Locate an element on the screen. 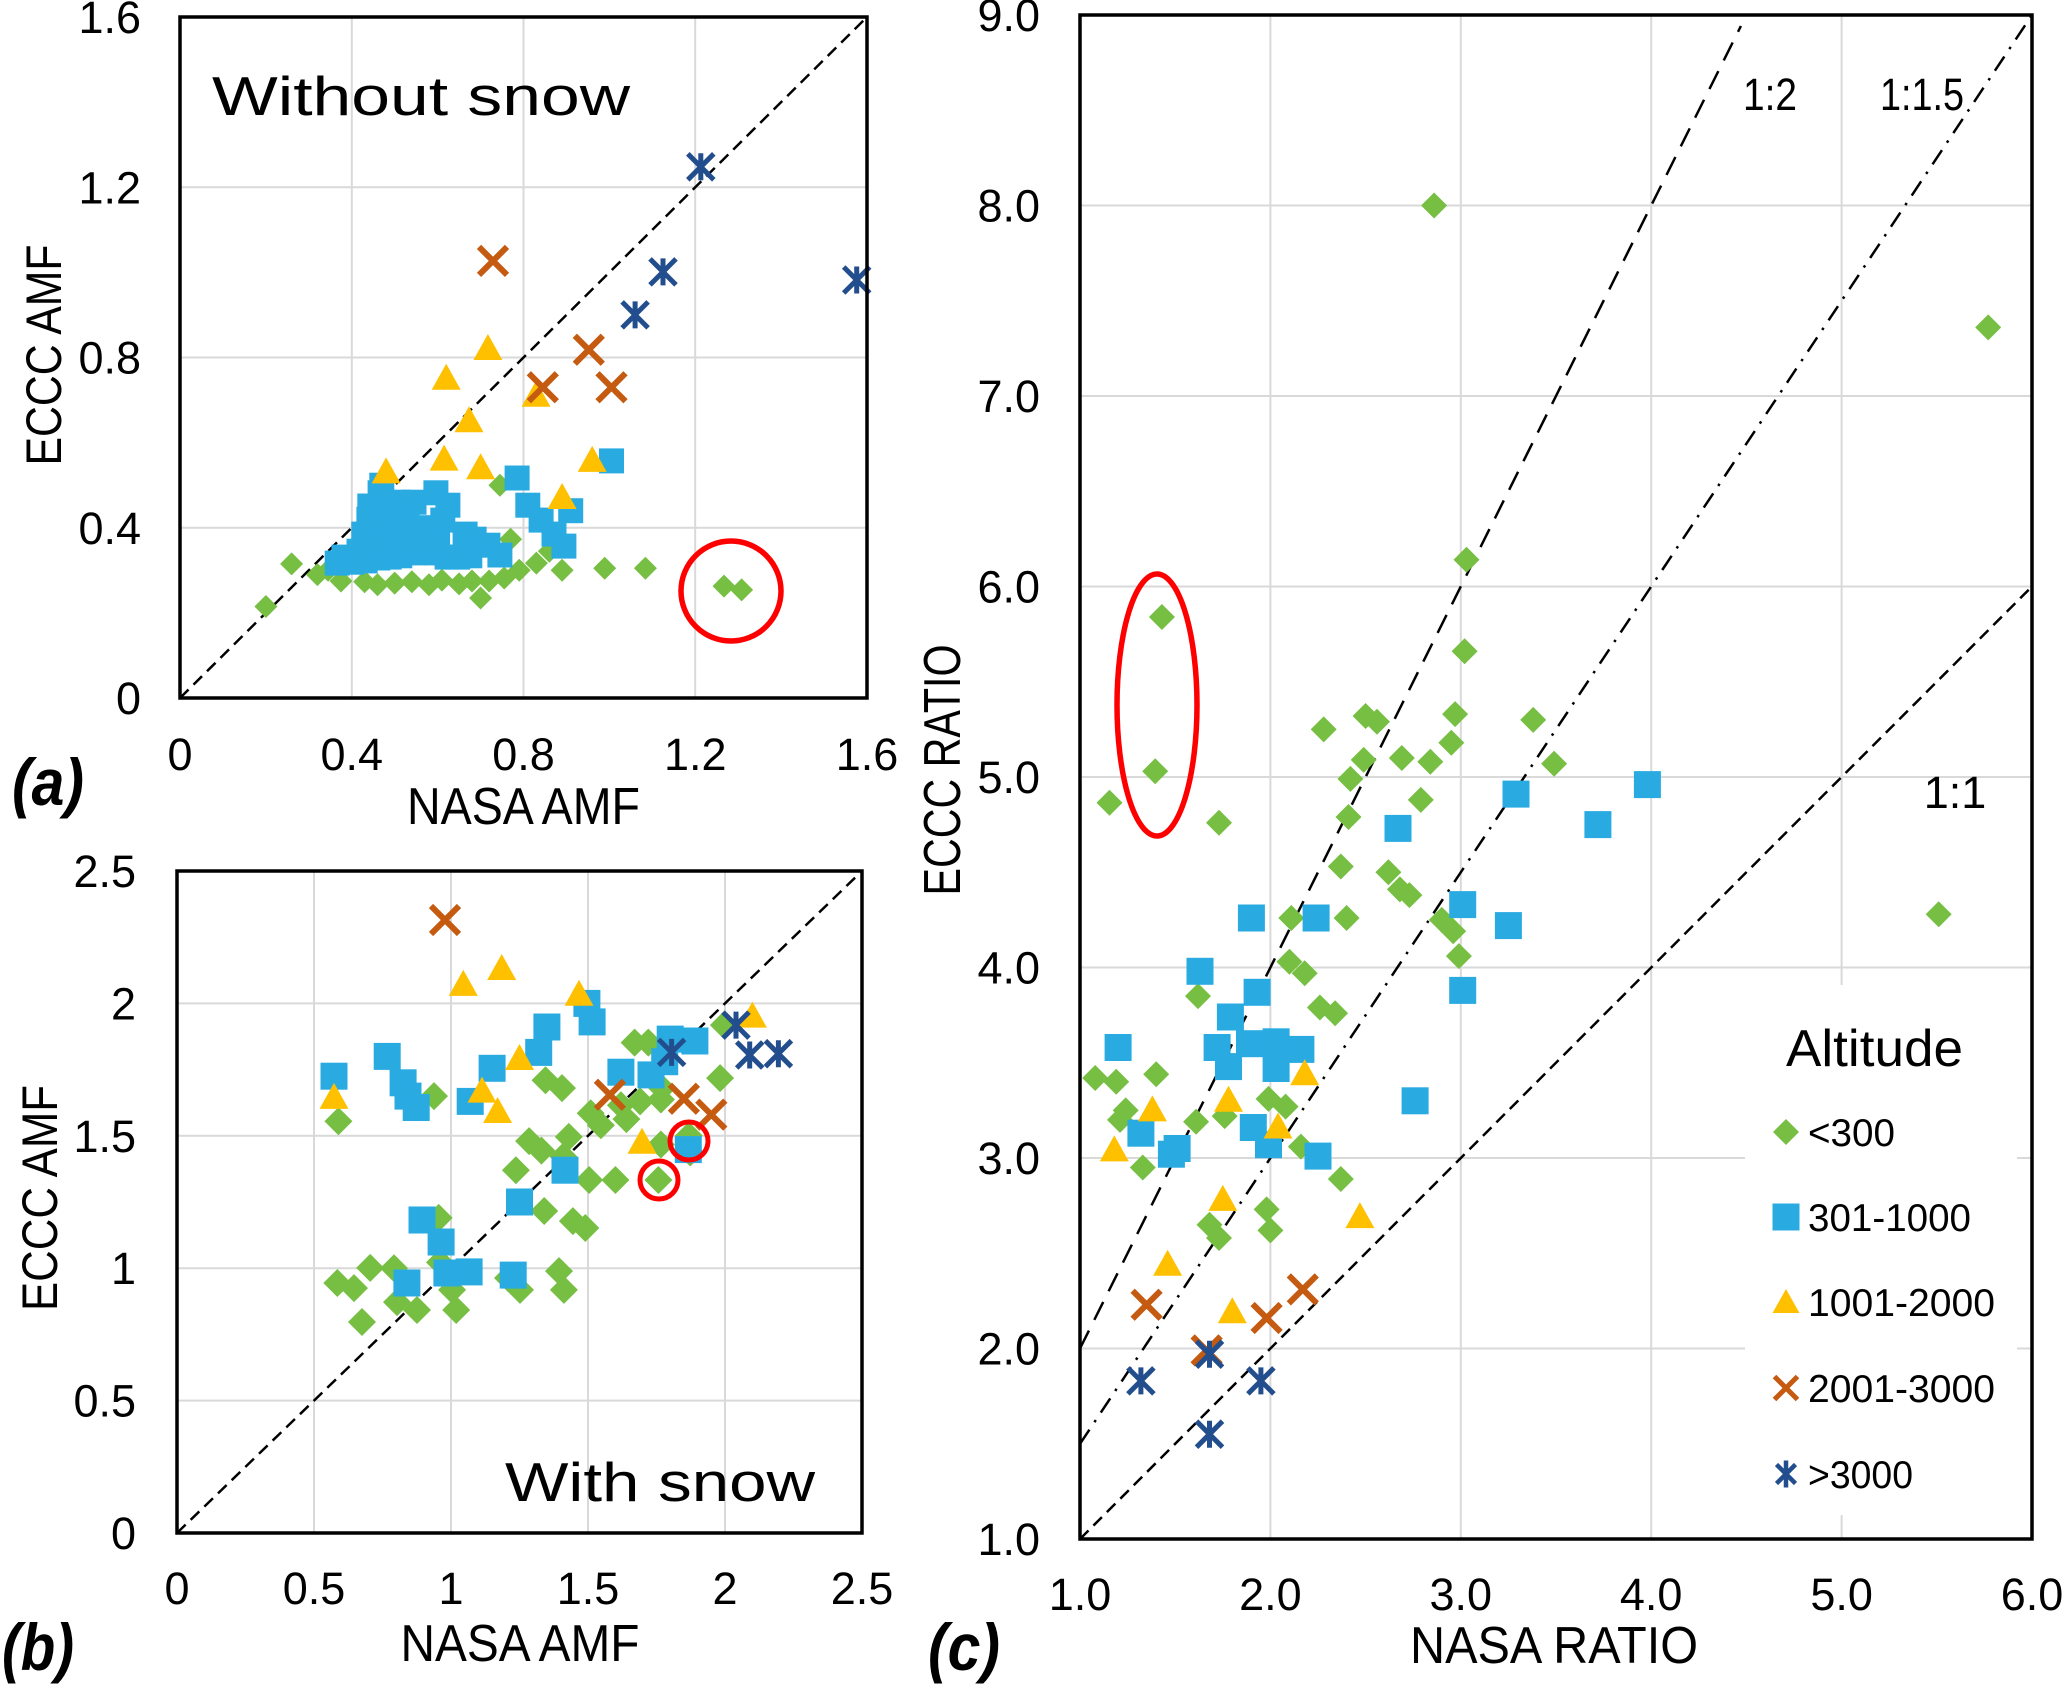 Image resolution: width=2066 pixels, height=1699 pixels. svg-text: 2001-3000 is located at coordinates (1901, 1389).